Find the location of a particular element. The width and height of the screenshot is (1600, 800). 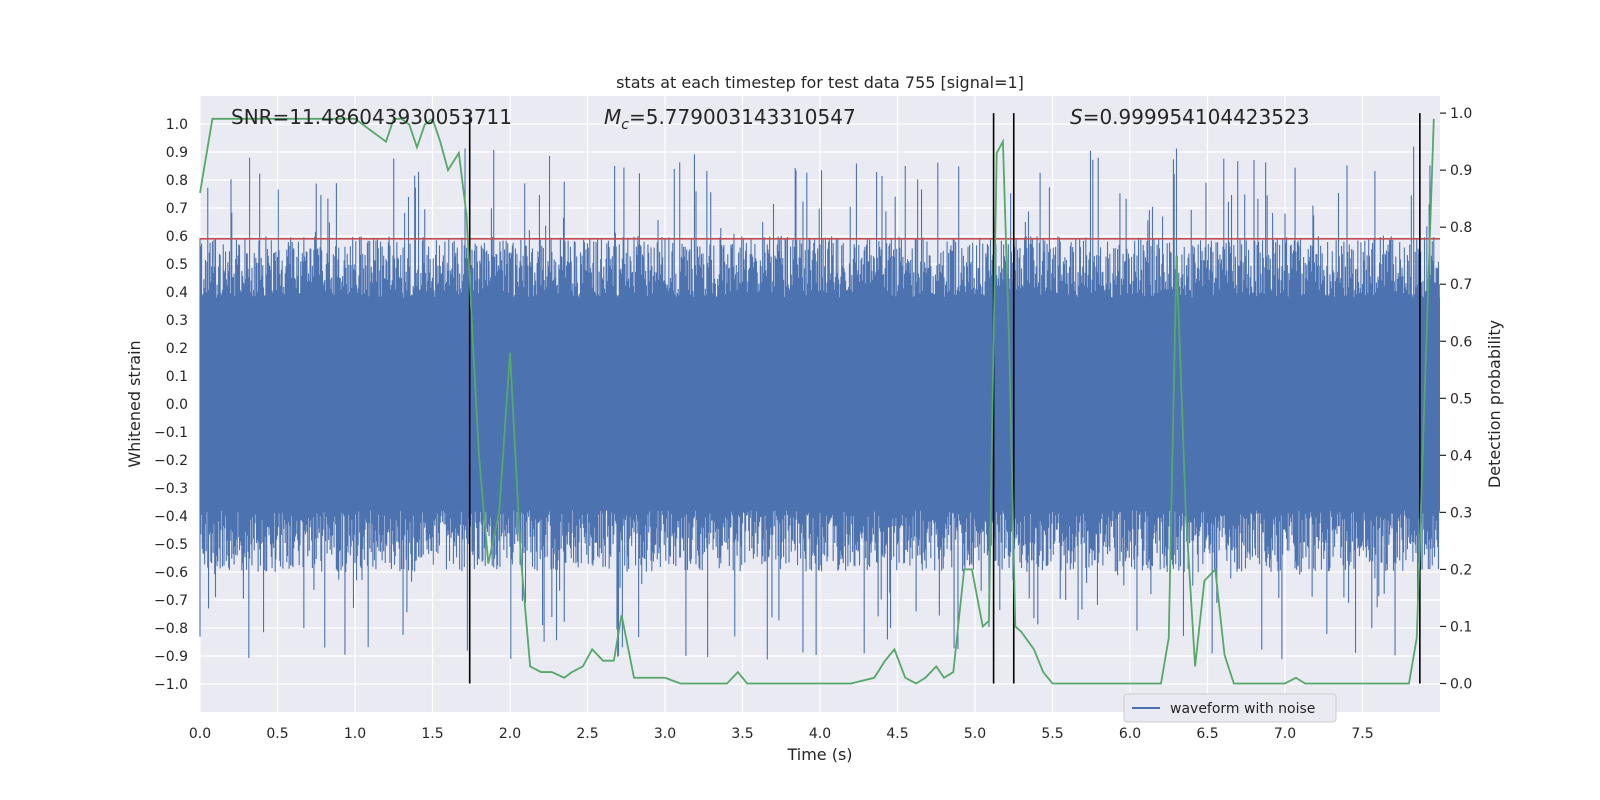

y-left-tick-label: −0.6 is located at coordinates (171, 573).